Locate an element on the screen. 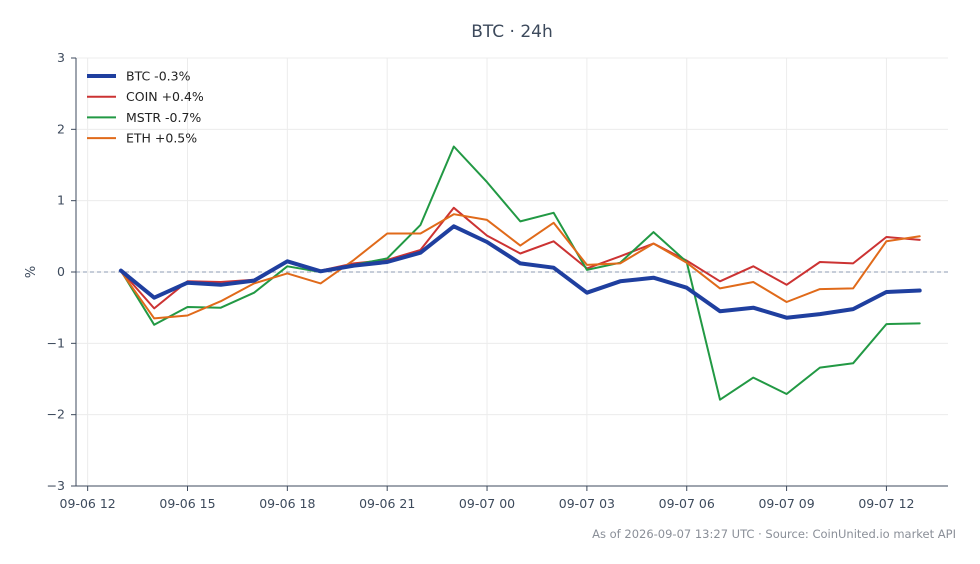 The width and height of the screenshot is (980, 564). x-tick-label: 09-06 15 is located at coordinates (187, 503).